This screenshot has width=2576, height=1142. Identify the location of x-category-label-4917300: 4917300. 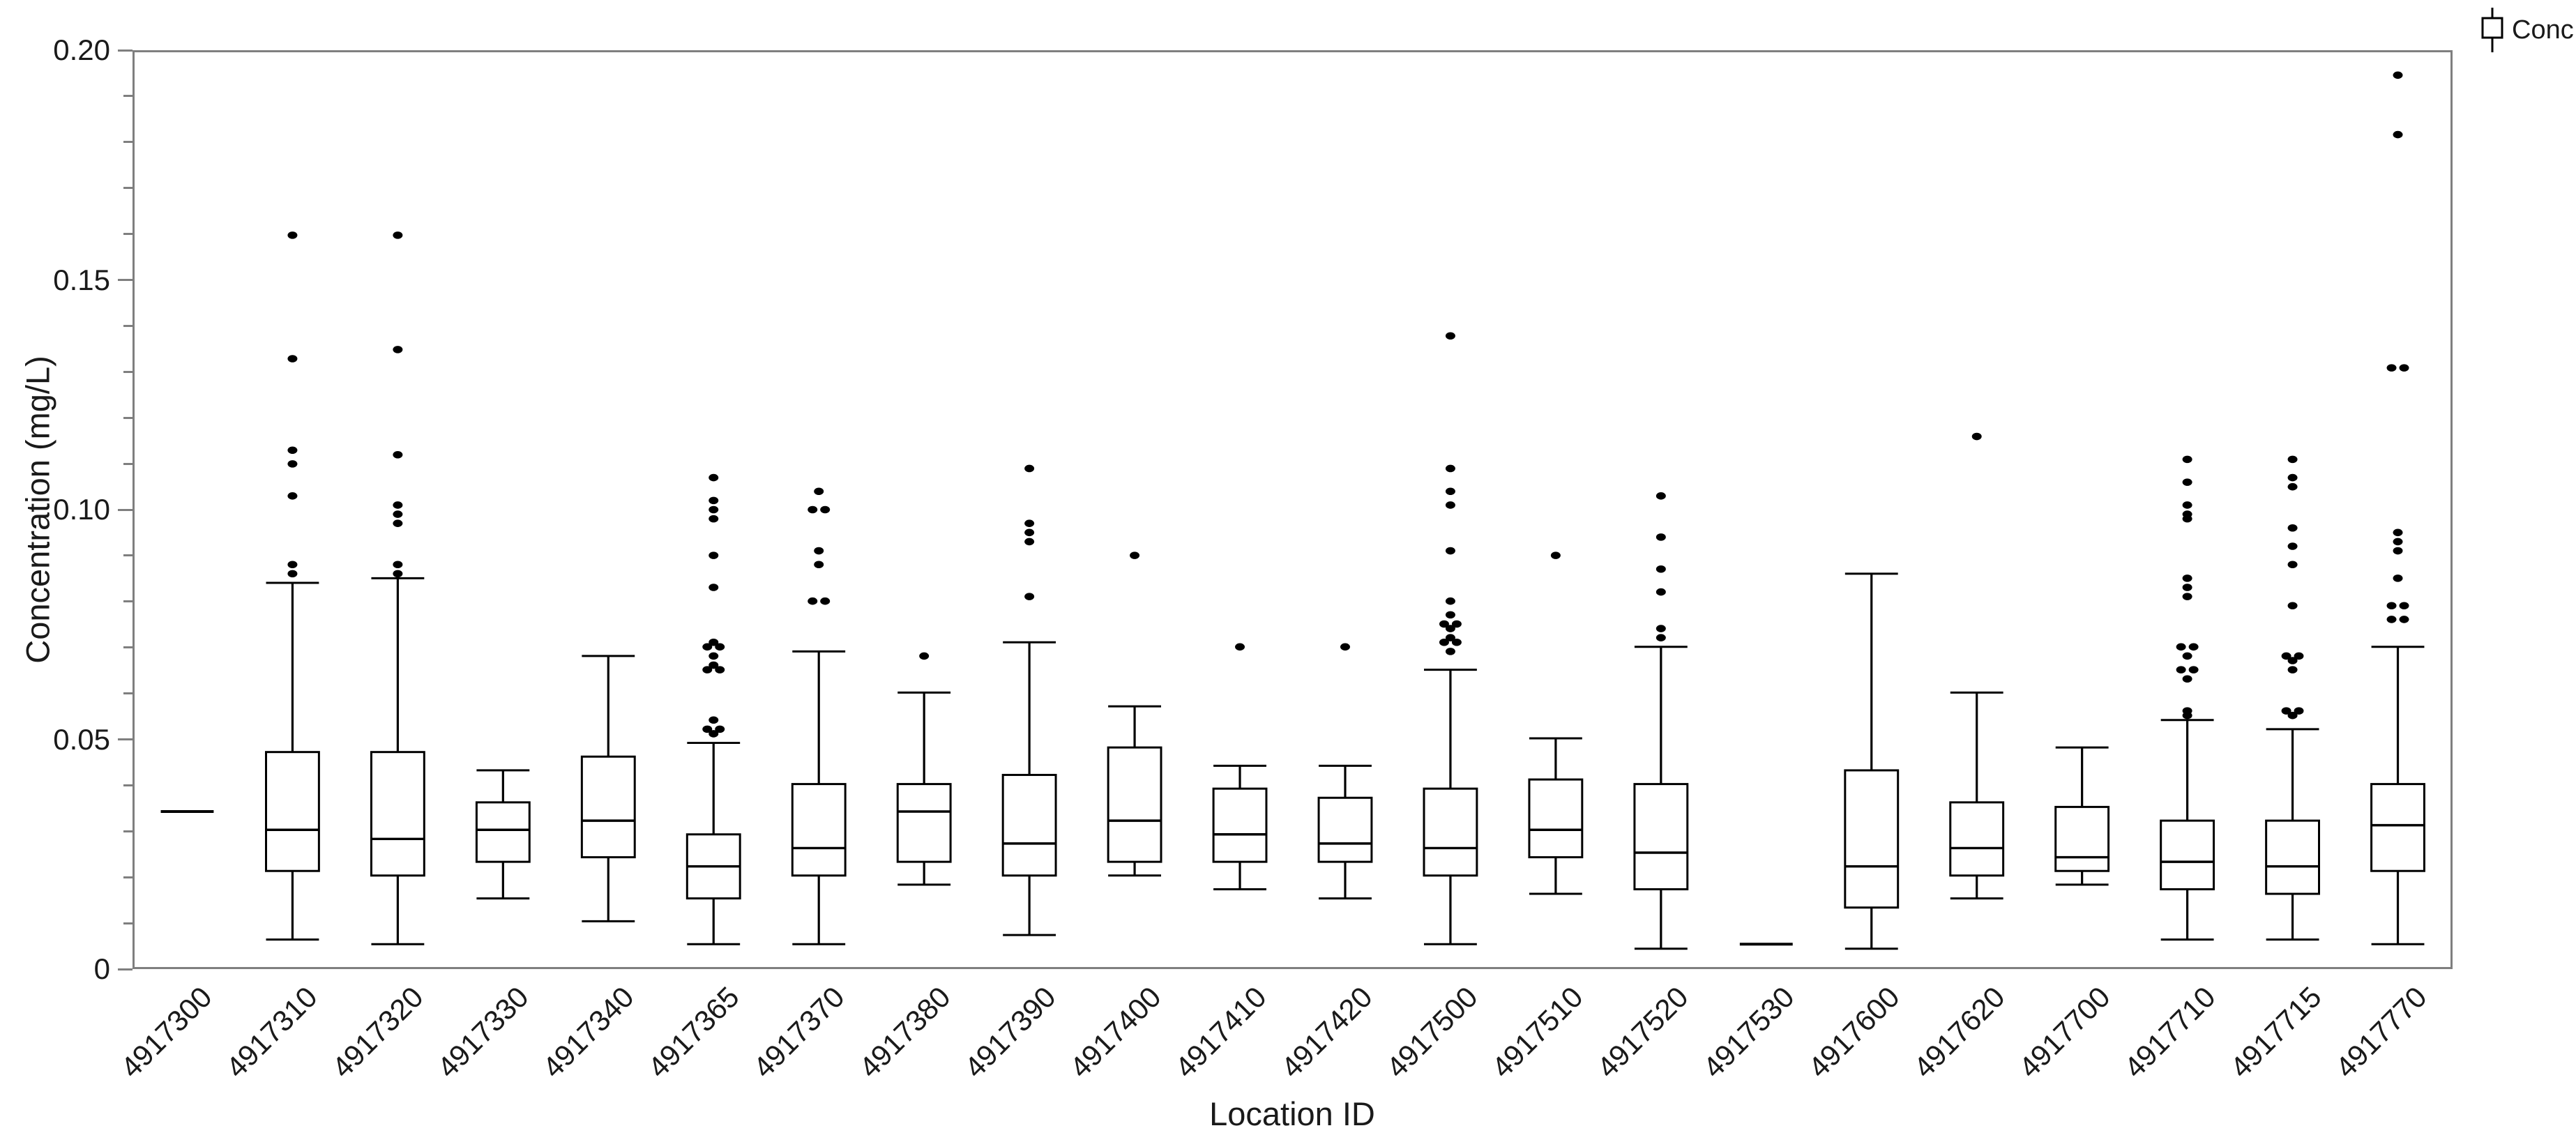
(166, 1032).